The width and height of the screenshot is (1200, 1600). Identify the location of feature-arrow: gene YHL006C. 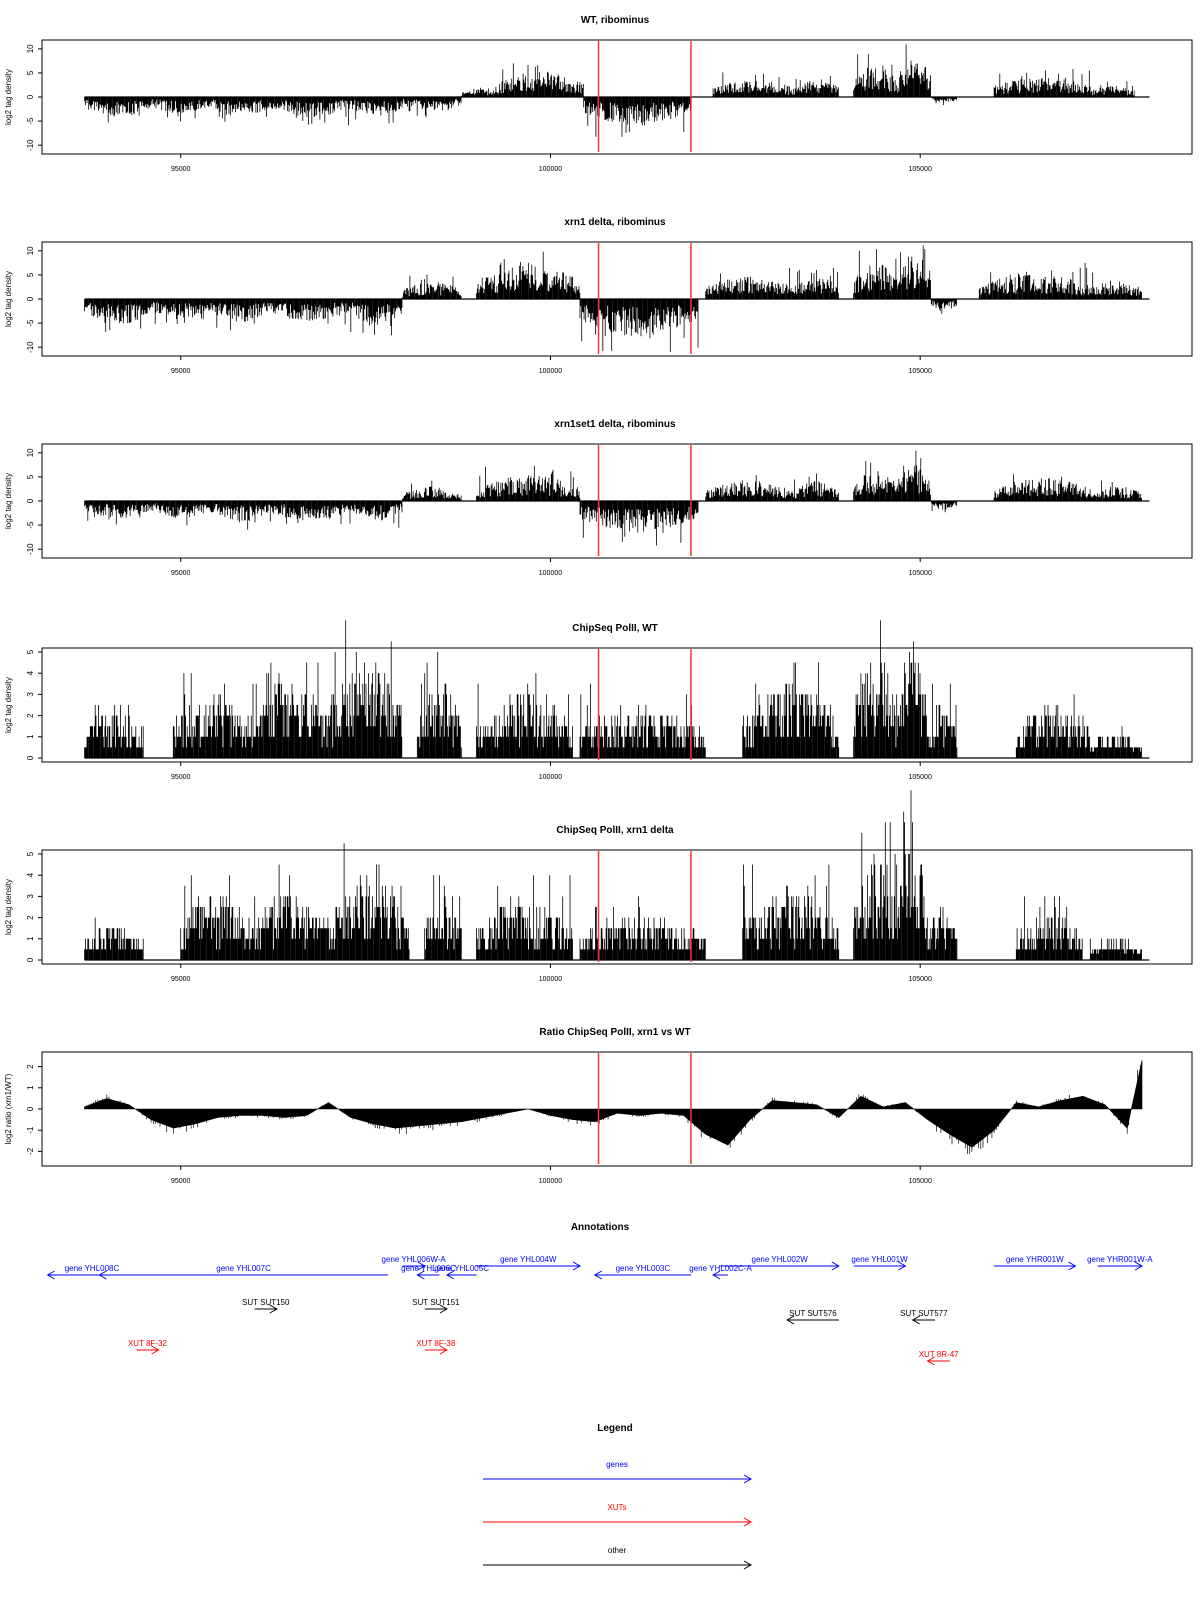
(428, 1272).